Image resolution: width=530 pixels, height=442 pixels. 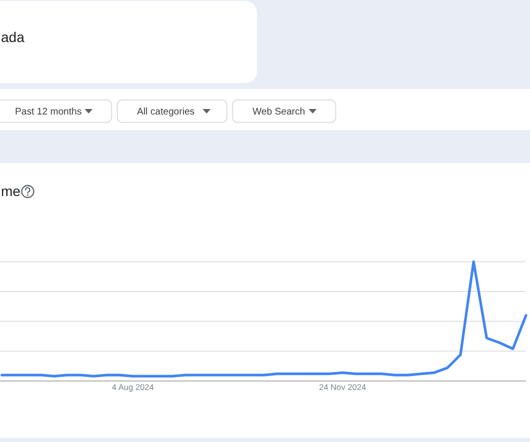 What do you see at coordinates (13, 37) in the screenshot?
I see `text: ada` at bounding box center [13, 37].